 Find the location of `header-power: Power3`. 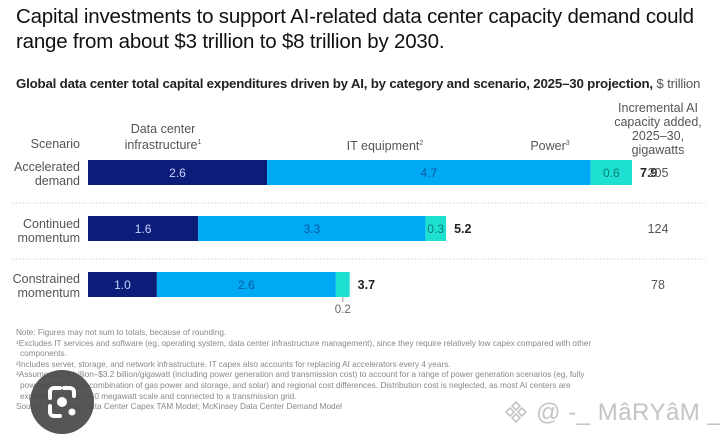

header-power: Power3 is located at coordinates (550, 145).